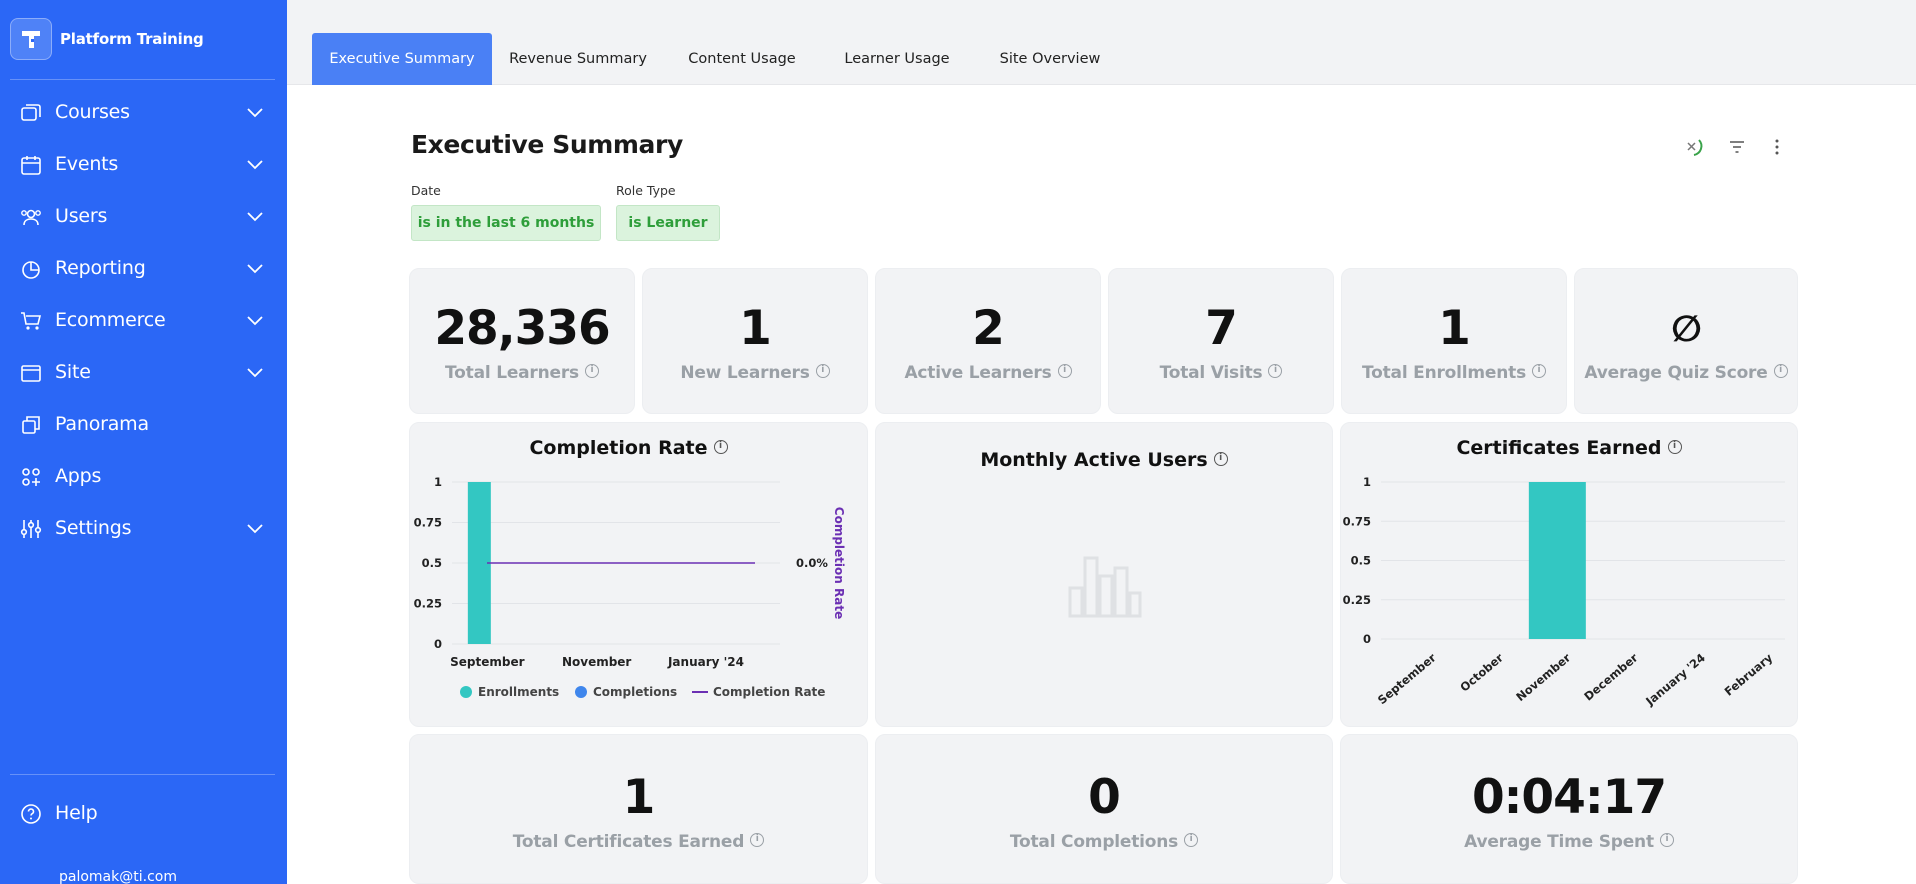 The image size is (1916, 884). Describe the element at coordinates (839, 563) in the screenshot. I see `y2-axis-label: Completion Rate` at that location.